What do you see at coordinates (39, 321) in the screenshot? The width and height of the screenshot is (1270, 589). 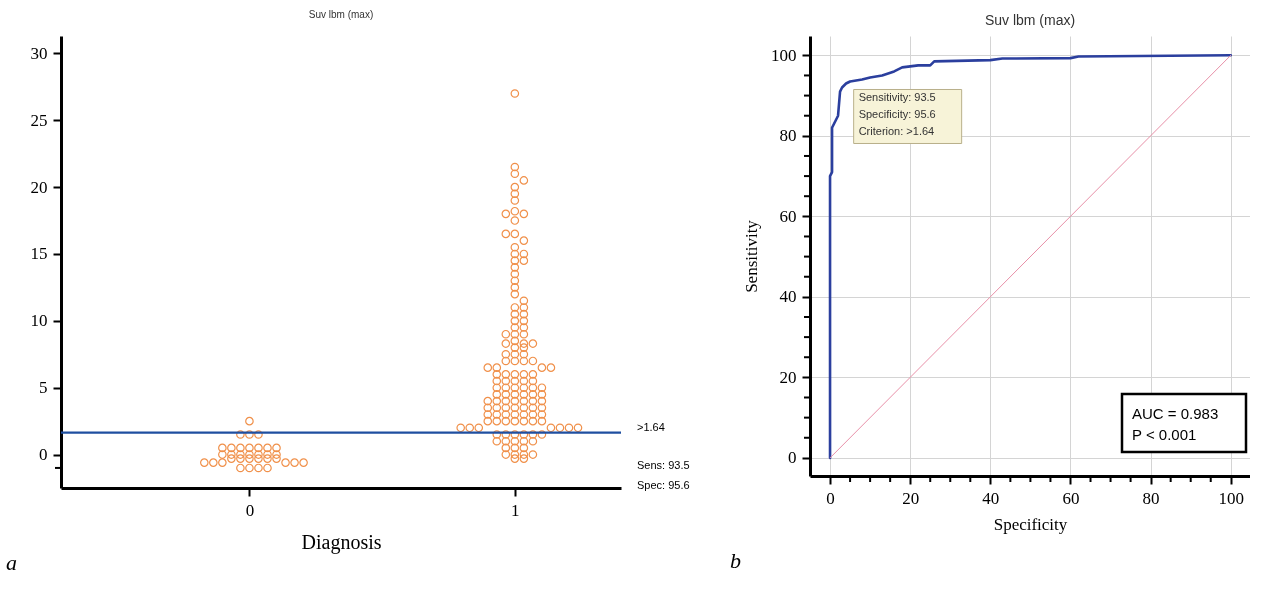 I see `y-tick-label: 10` at bounding box center [39, 321].